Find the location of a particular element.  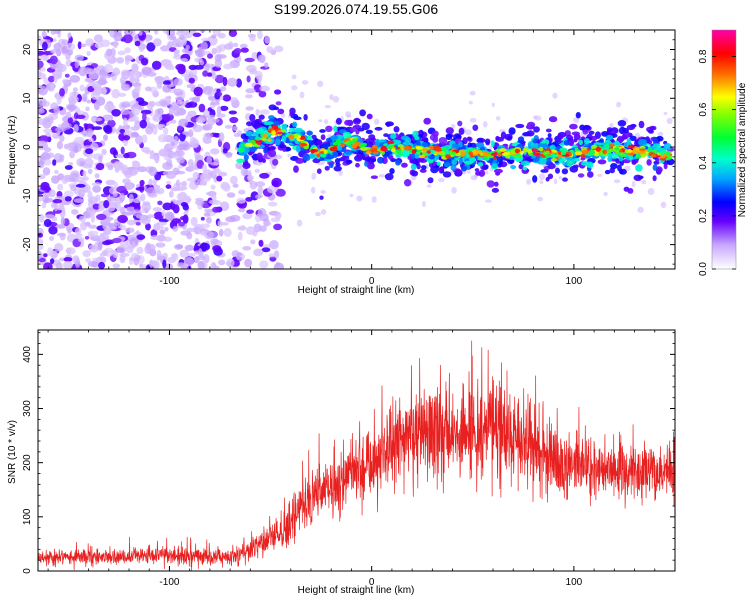

colorbar-frame is located at coordinates (724, 149).